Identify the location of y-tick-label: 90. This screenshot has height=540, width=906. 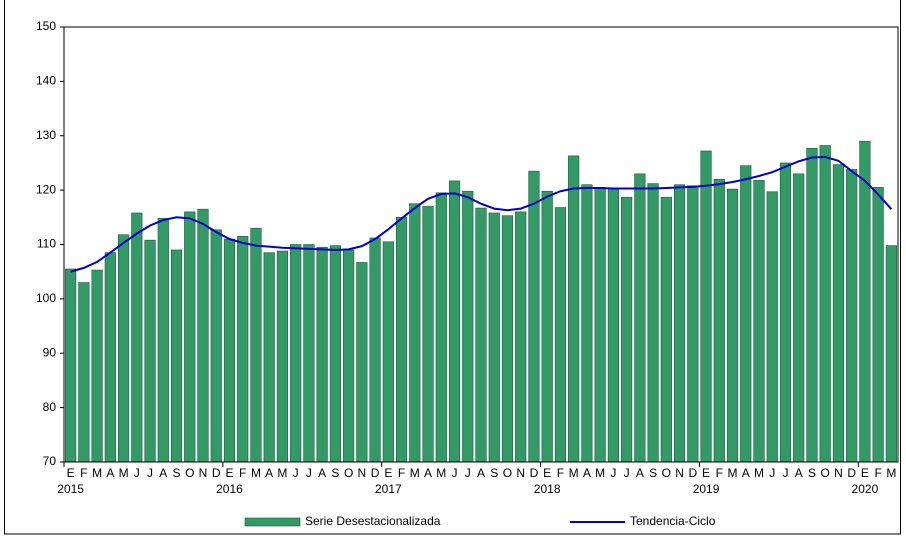
(50, 352).